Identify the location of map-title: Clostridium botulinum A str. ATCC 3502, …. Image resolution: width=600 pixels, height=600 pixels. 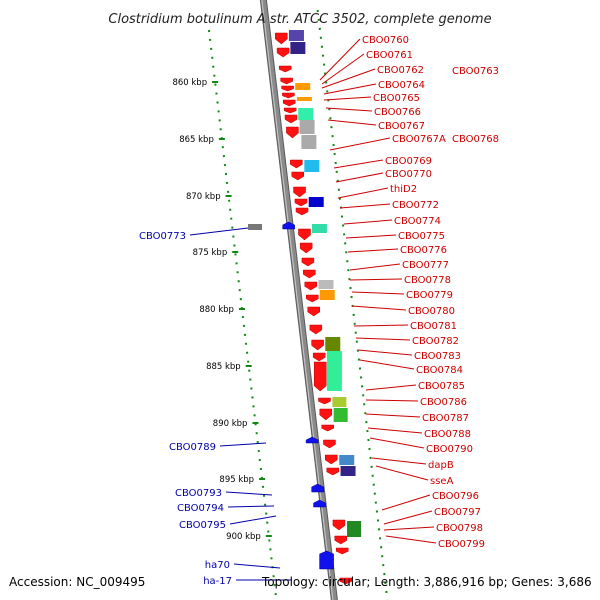
(299, 19).